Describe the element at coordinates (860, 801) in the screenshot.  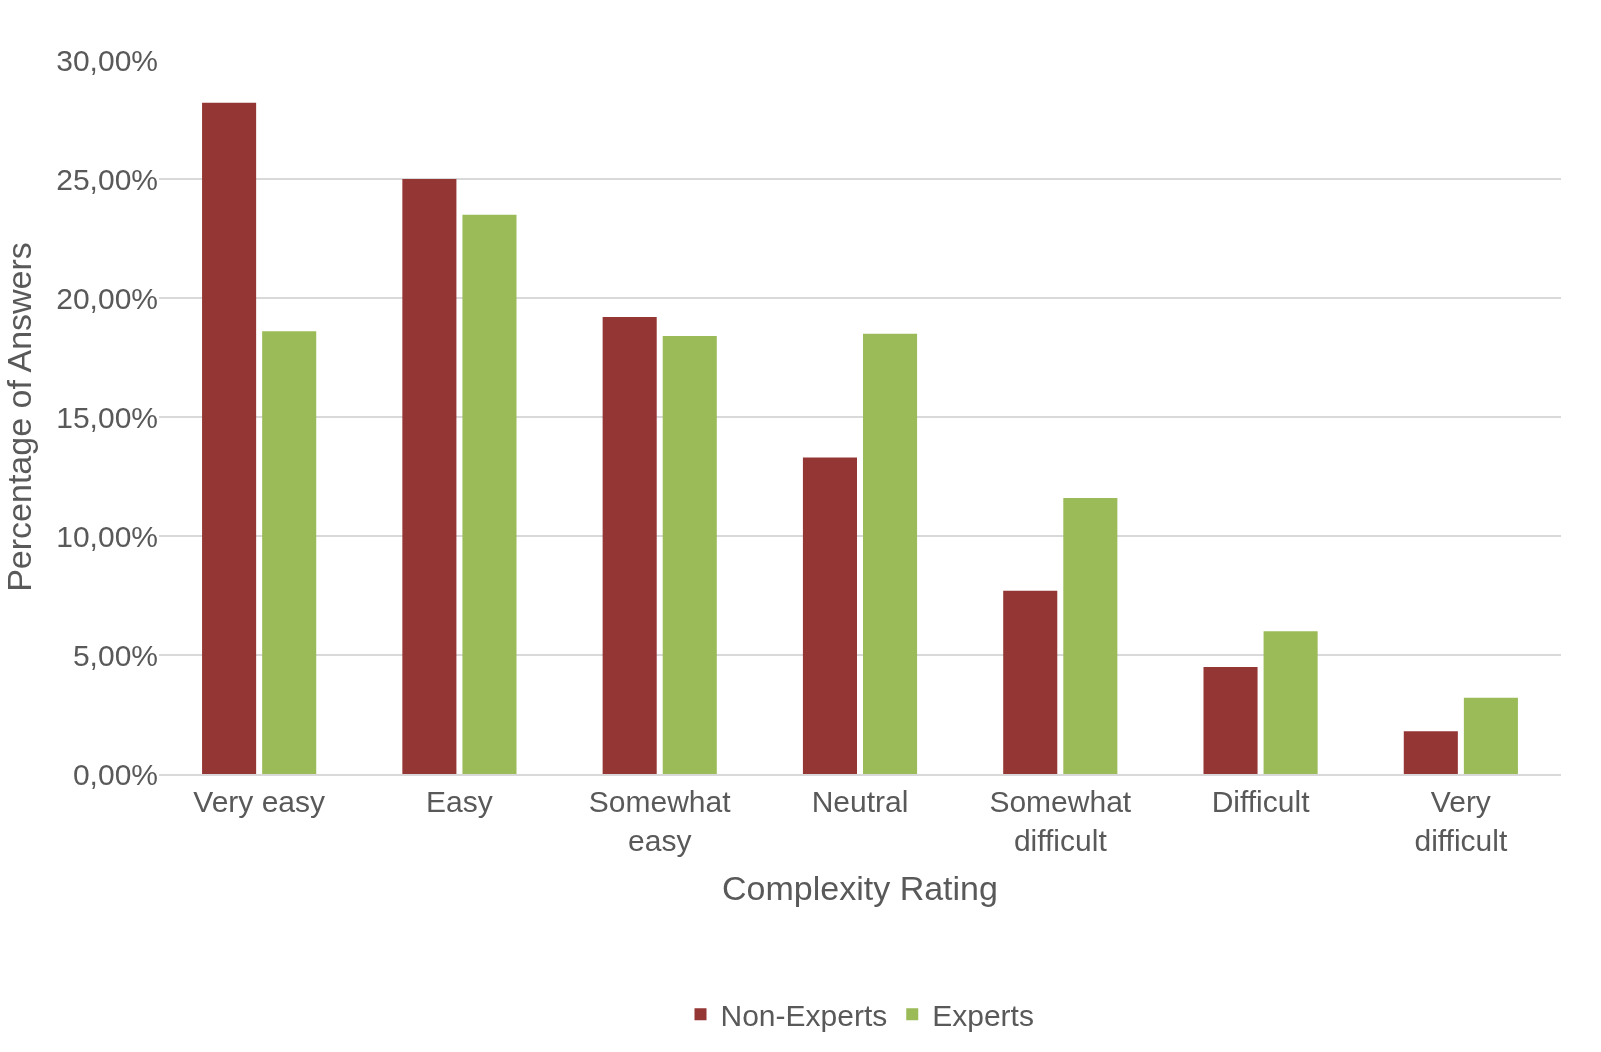
I see `x-tick-label: Neutral` at that location.